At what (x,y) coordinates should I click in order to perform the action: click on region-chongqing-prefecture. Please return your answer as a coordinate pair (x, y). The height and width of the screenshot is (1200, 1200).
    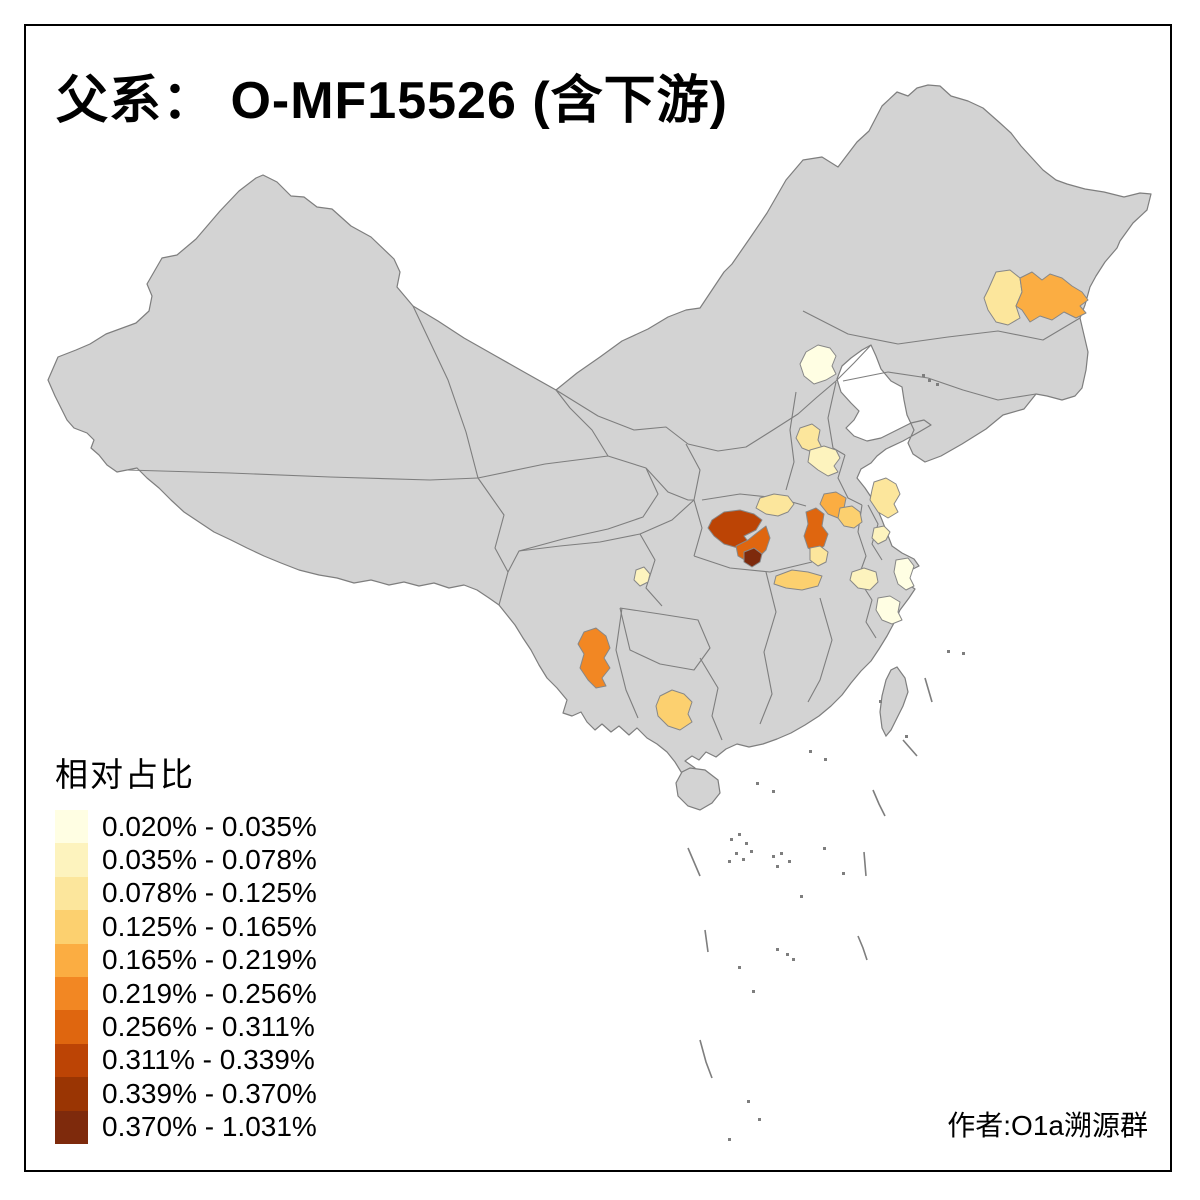
    Looking at the image, I should click on (642, 576).